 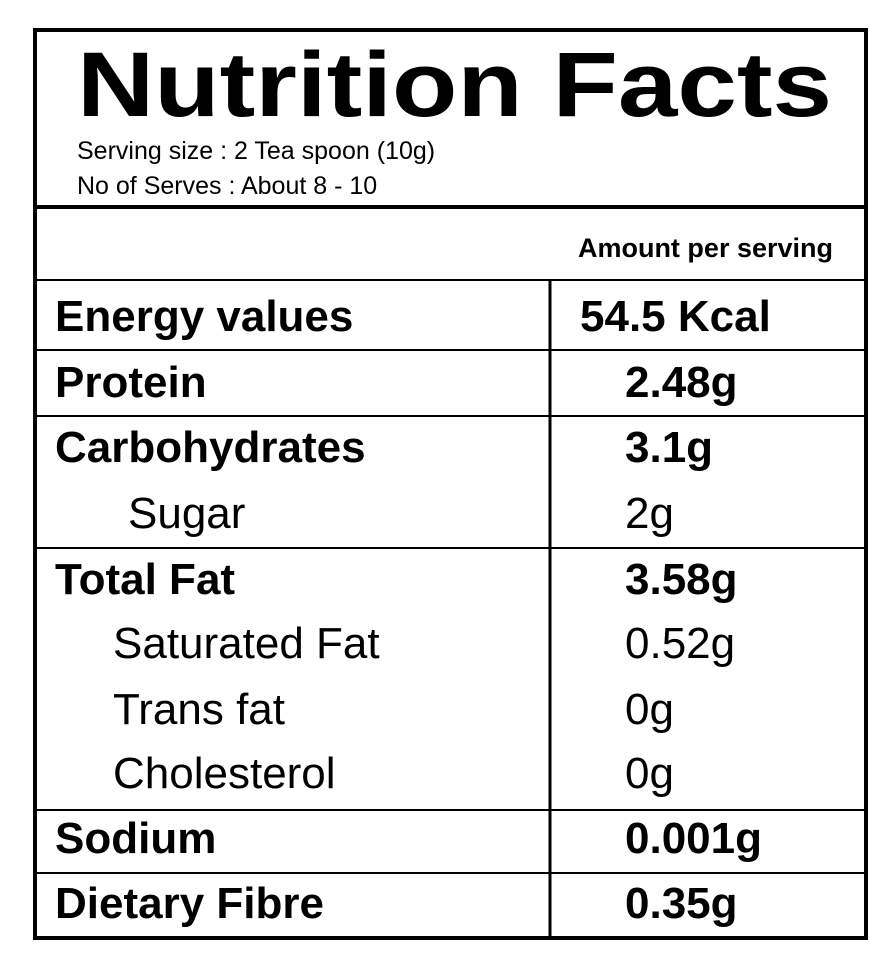 What do you see at coordinates (649, 513) in the screenshot?
I see `row-value: 2g` at bounding box center [649, 513].